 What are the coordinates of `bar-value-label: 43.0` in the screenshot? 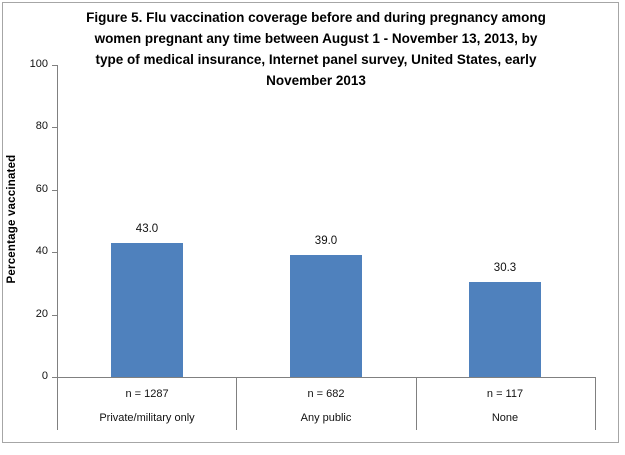 It's located at (147, 229).